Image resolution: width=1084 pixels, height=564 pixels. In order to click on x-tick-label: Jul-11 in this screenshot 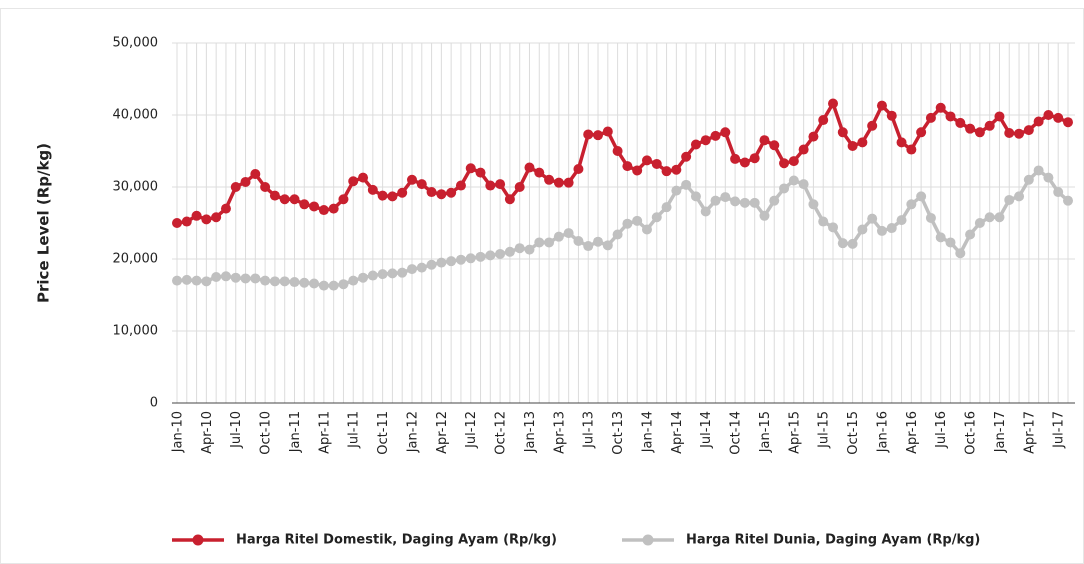, I will do `click(354, 430)`.